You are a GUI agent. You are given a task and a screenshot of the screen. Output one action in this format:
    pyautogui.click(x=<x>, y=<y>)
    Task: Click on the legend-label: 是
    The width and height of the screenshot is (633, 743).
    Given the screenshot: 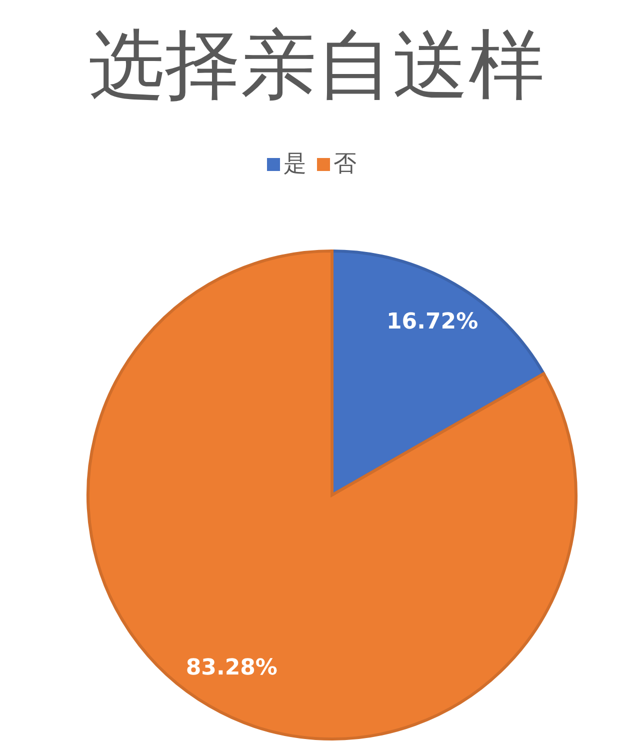 What is the action you would take?
    pyautogui.click(x=295, y=164)
    